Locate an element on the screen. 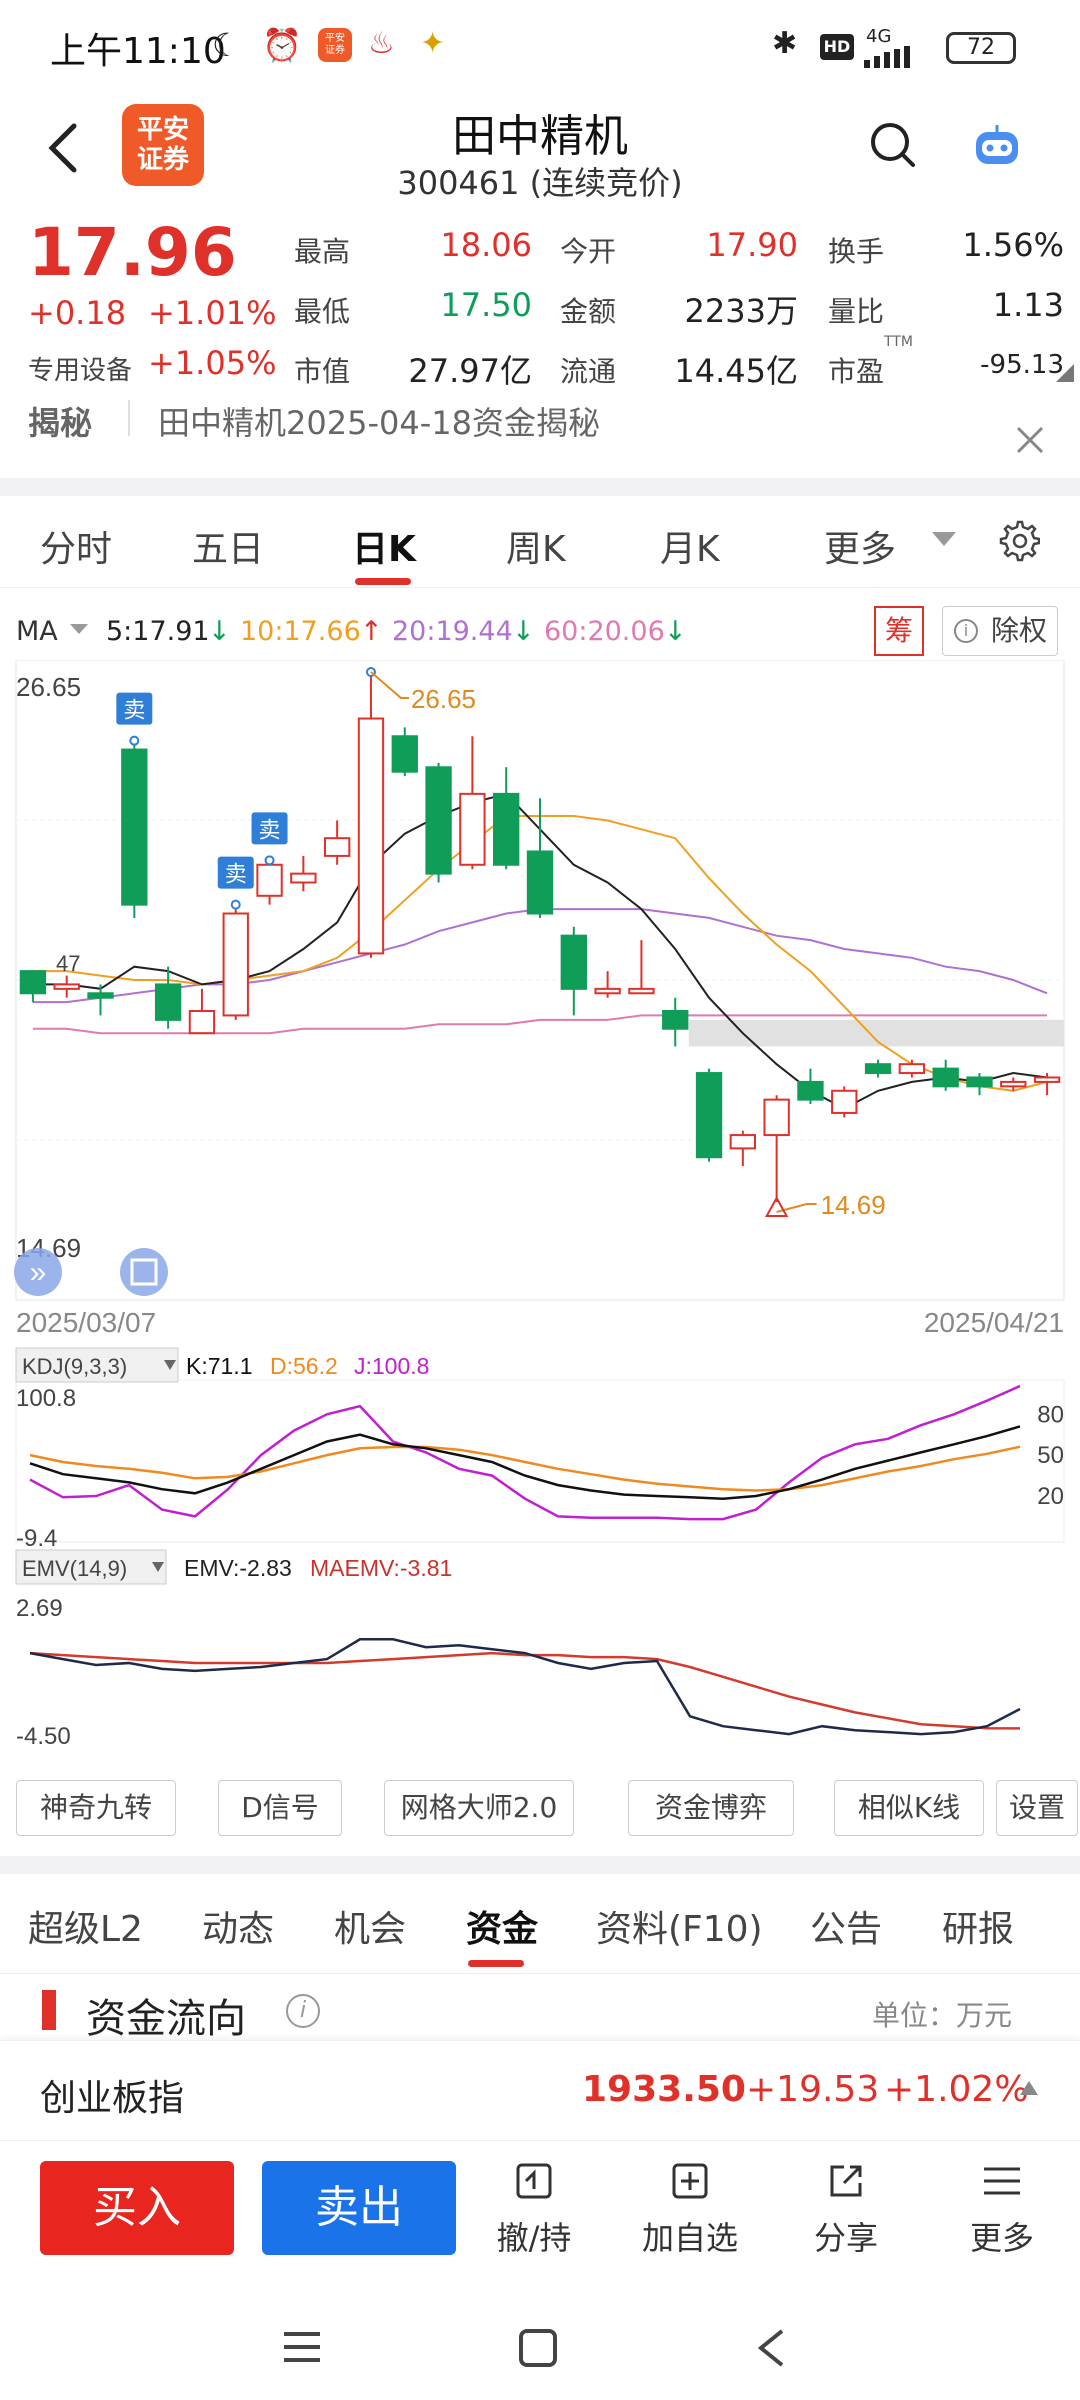  pressure-zone is located at coordinates (876, 1033).